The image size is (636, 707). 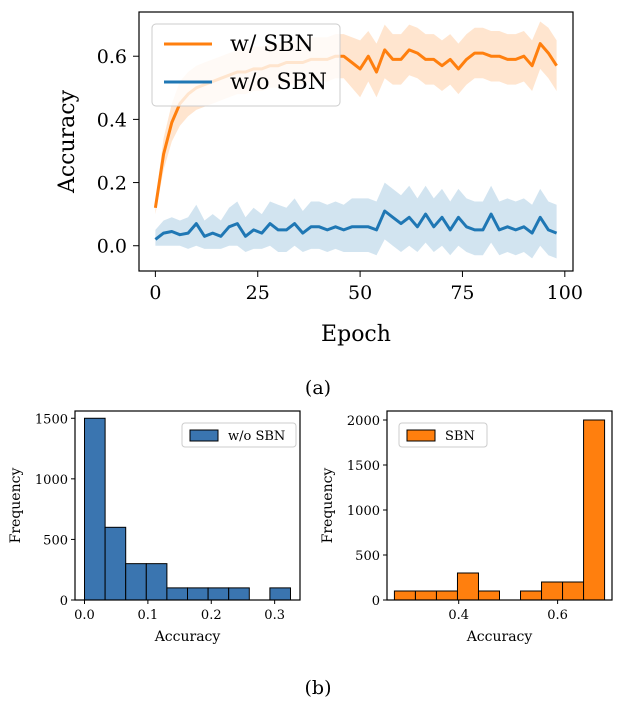 I want to click on x-tick-label: 0.6, so click(x=557, y=615).